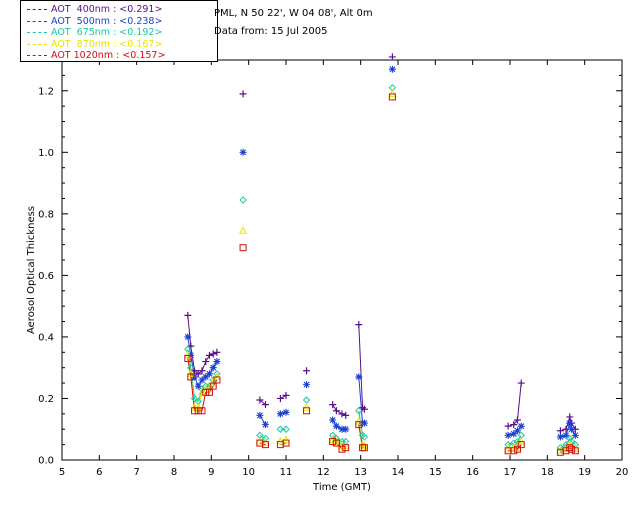  What do you see at coordinates (107, 44) in the screenshot?
I see `legend-label: AOT 870nm : <0.167>` at bounding box center [107, 44].